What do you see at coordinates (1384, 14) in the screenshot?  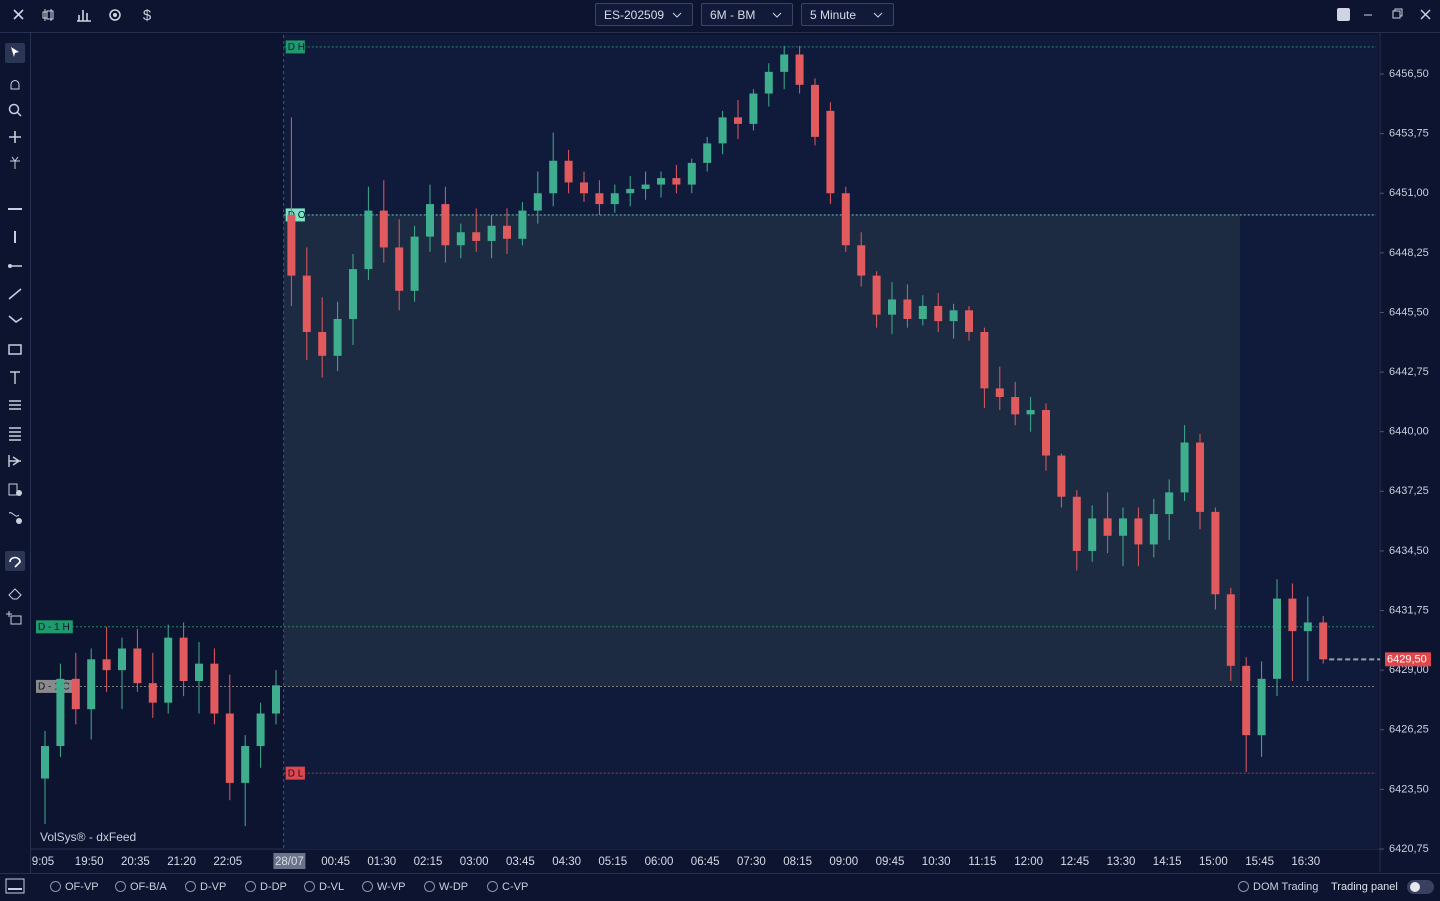 I see `window-controls` at bounding box center [1384, 14].